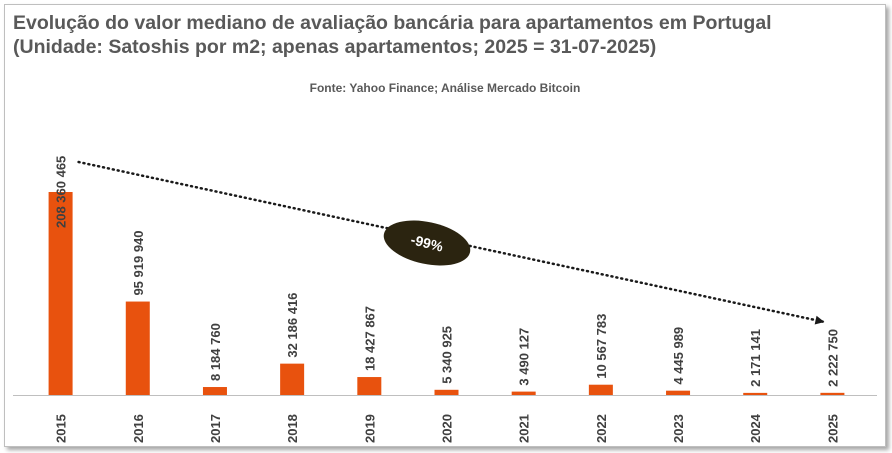 The image size is (892, 453). I want to click on annotation-label: -99%, so click(427, 243).